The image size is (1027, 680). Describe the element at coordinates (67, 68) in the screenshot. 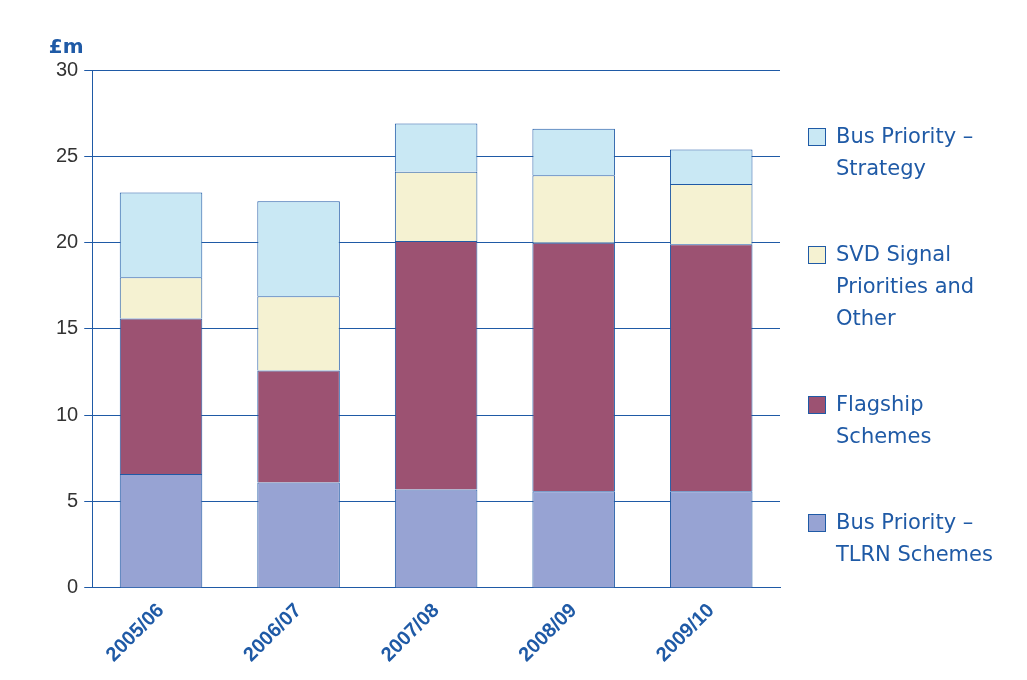

I see `y-tick-label: 30` at that location.